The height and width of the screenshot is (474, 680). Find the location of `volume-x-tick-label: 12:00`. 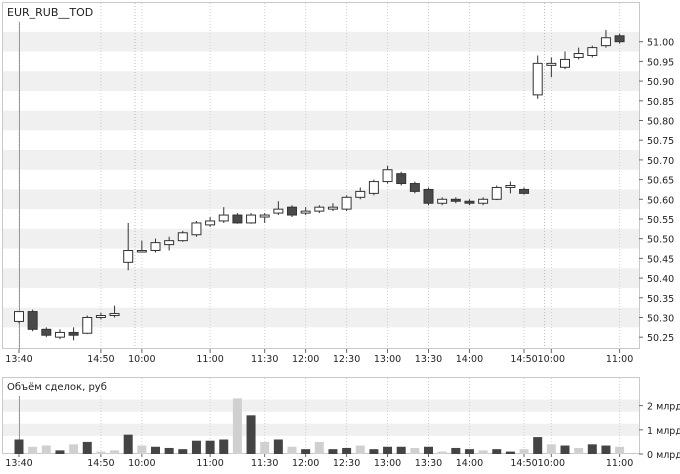

volume-x-tick-label: 12:00 is located at coordinates (305, 463).